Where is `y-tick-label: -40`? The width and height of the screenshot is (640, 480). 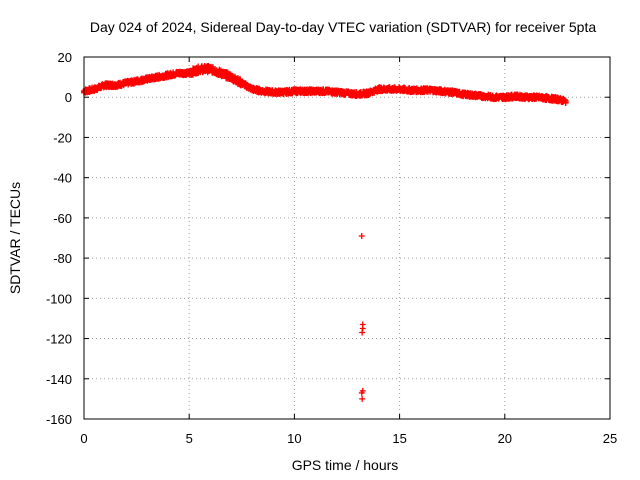
y-tick-label: -40 is located at coordinates (62, 178).